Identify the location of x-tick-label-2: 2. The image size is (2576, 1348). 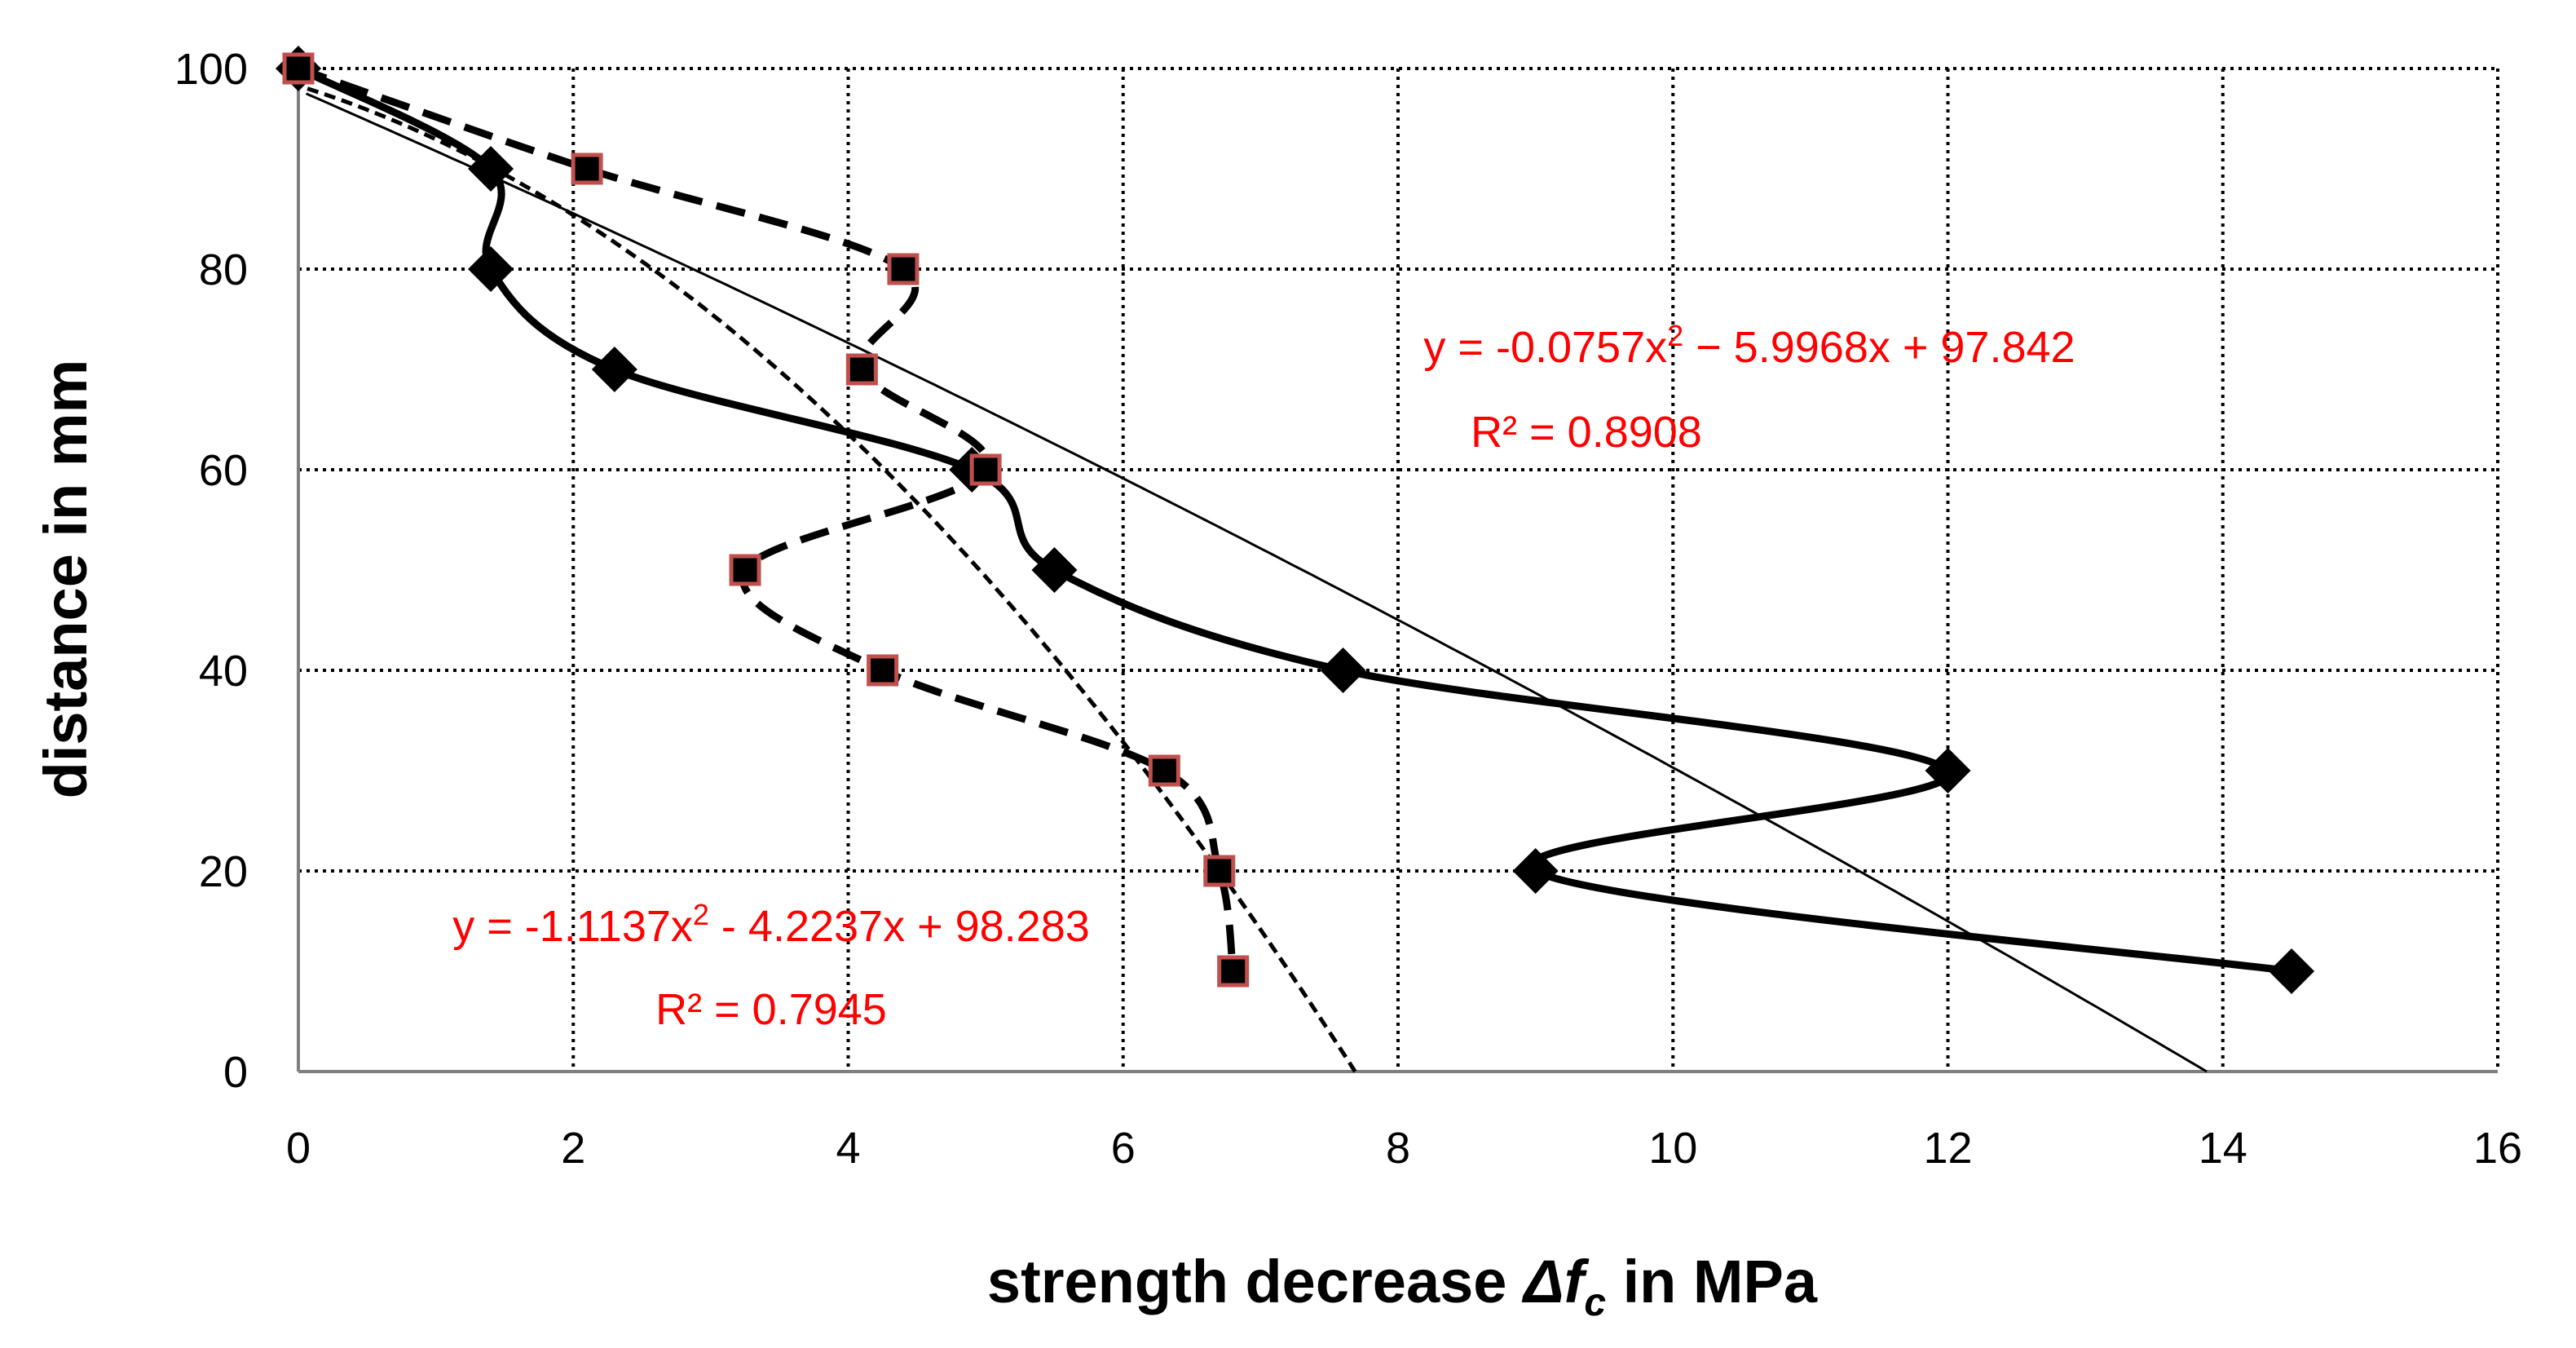
(573, 1148).